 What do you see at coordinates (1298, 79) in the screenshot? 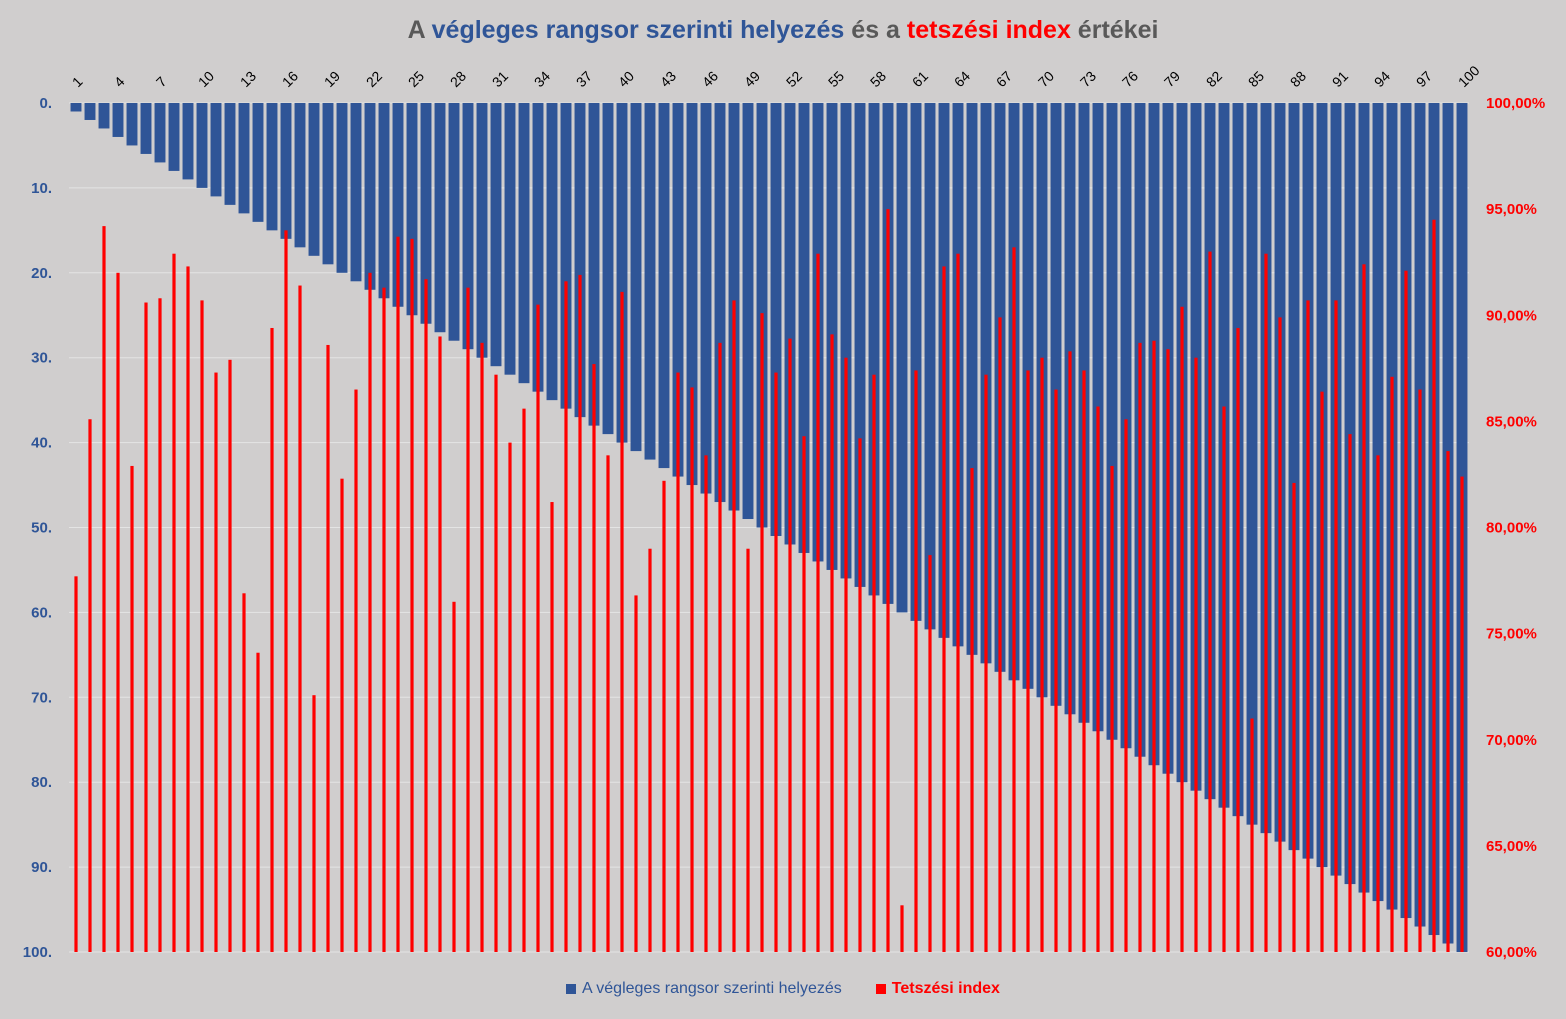
I see `x-tick-label: 88` at bounding box center [1298, 79].